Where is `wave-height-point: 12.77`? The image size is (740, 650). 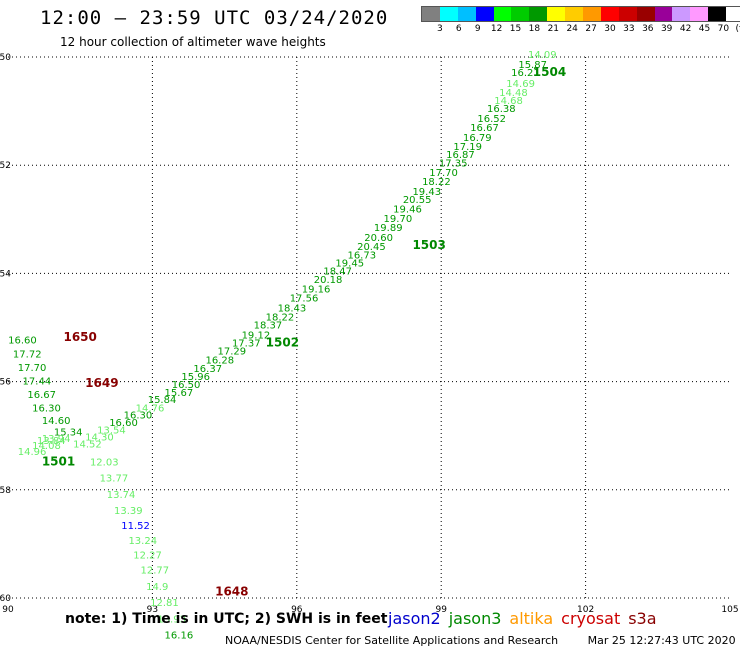
wave-height-point: 12.77 is located at coordinates (154, 571).